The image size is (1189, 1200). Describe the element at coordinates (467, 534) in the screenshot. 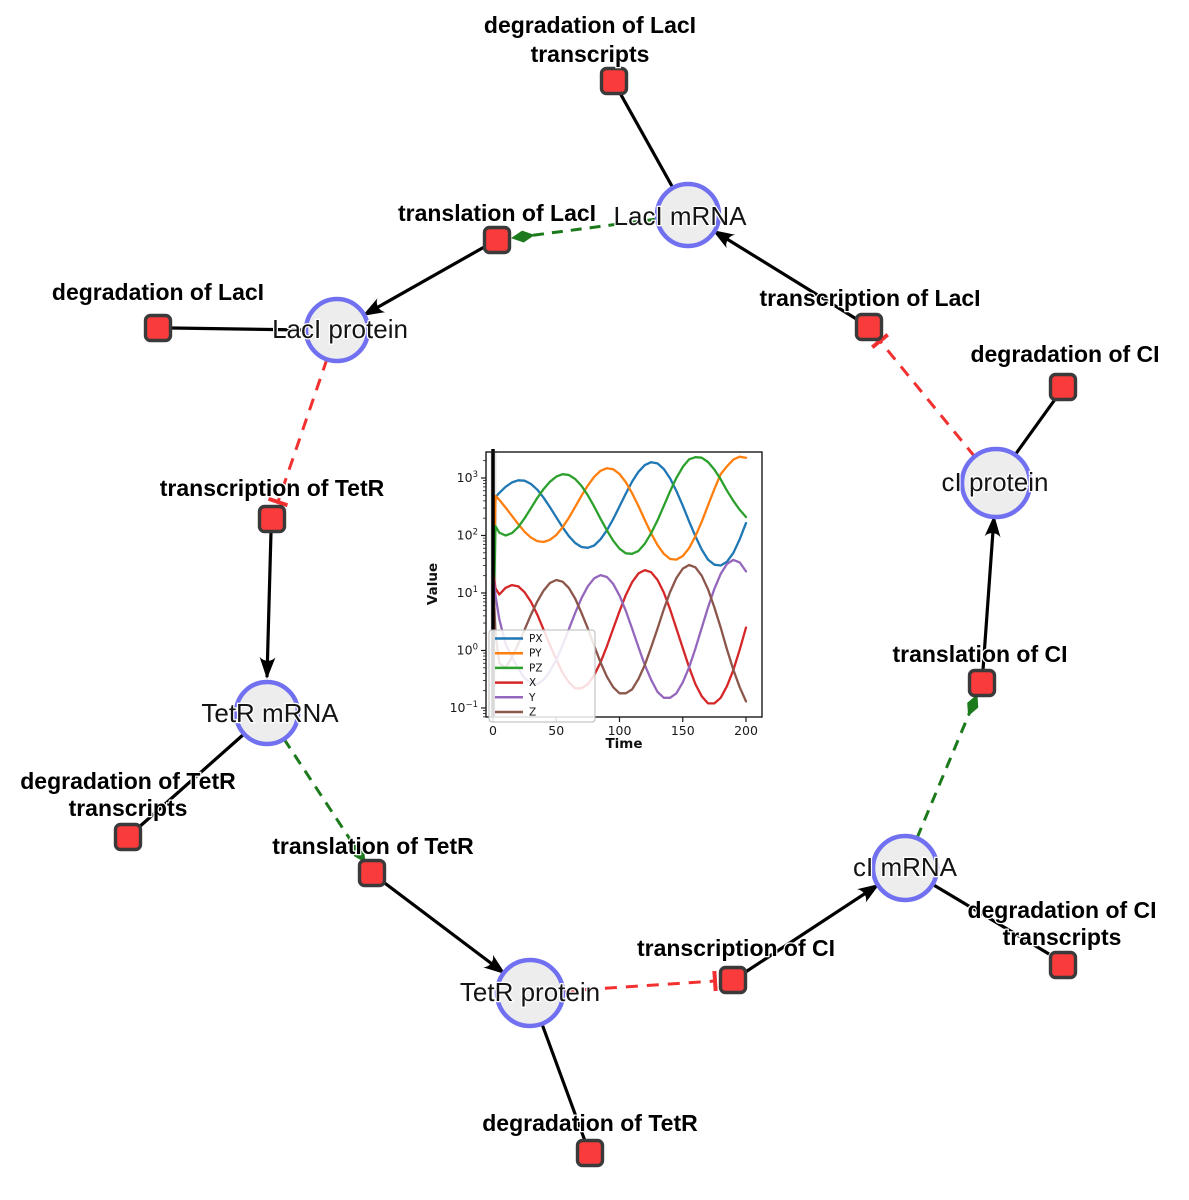

I see `y-tick-label: 10²` at that location.